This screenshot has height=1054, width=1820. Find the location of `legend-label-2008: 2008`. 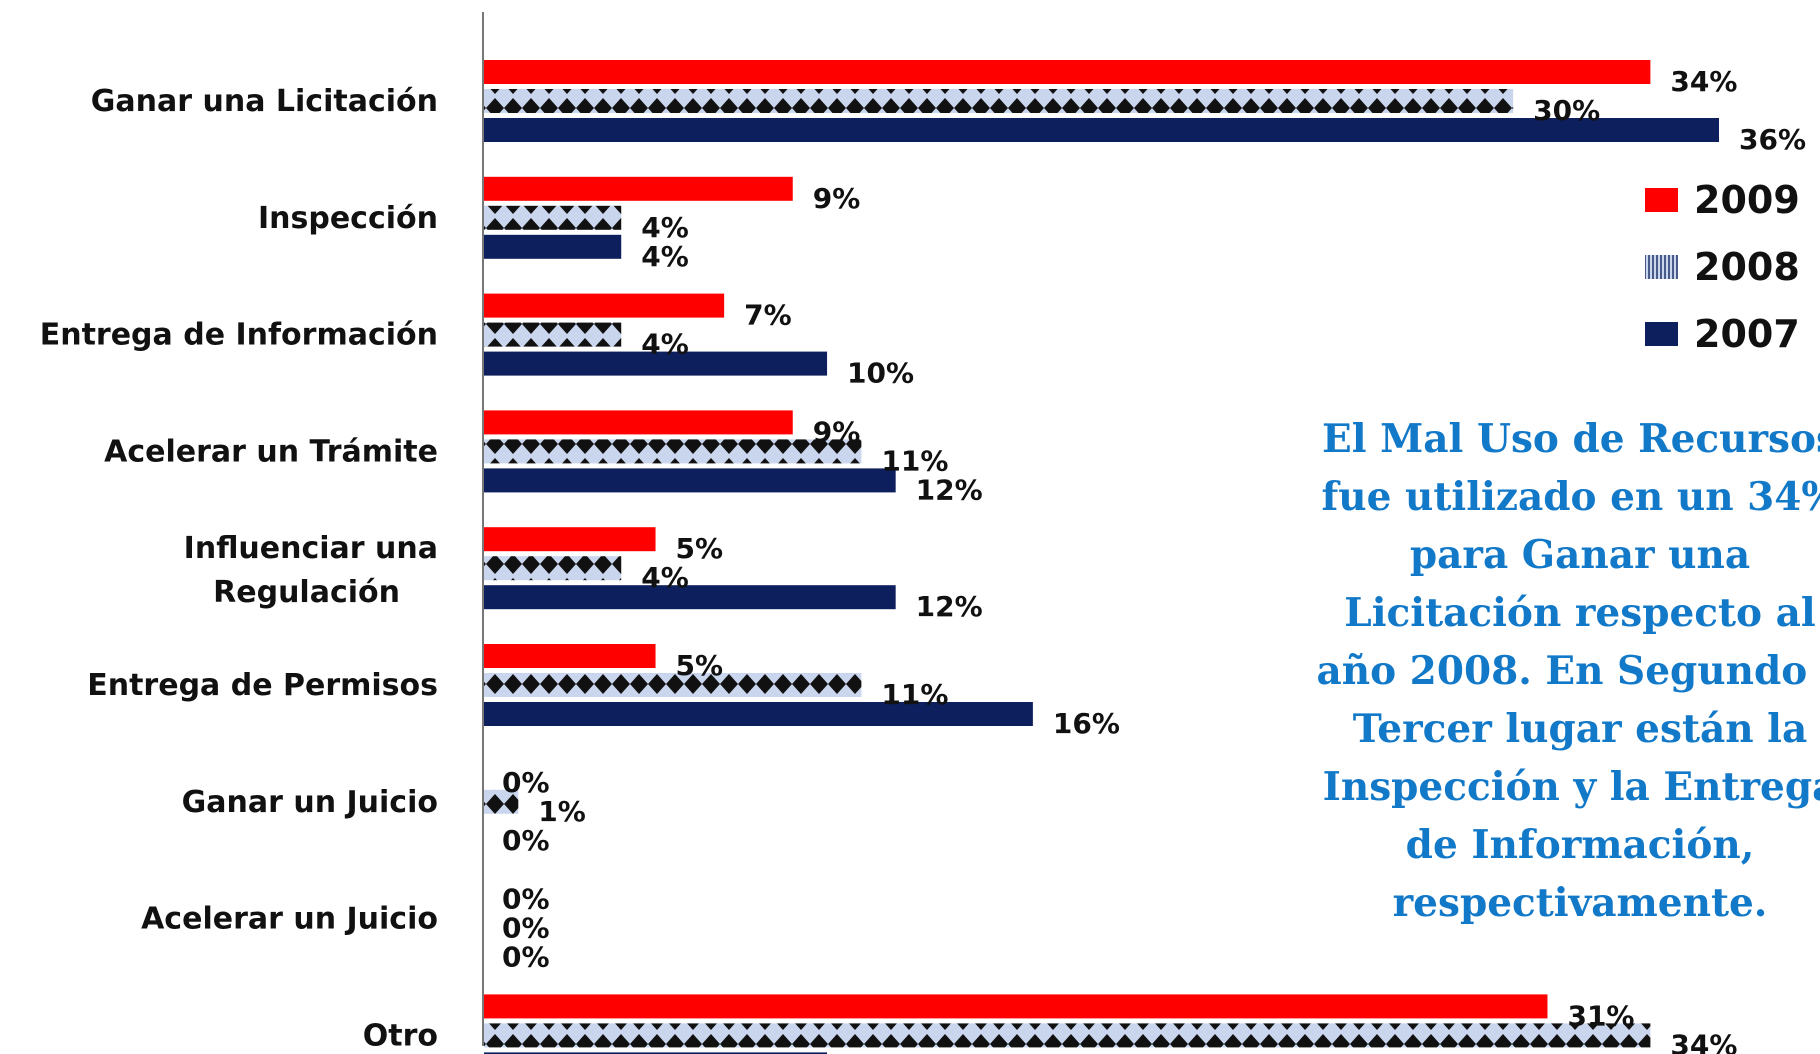

legend-label-2008: 2008 is located at coordinates (1747, 267).